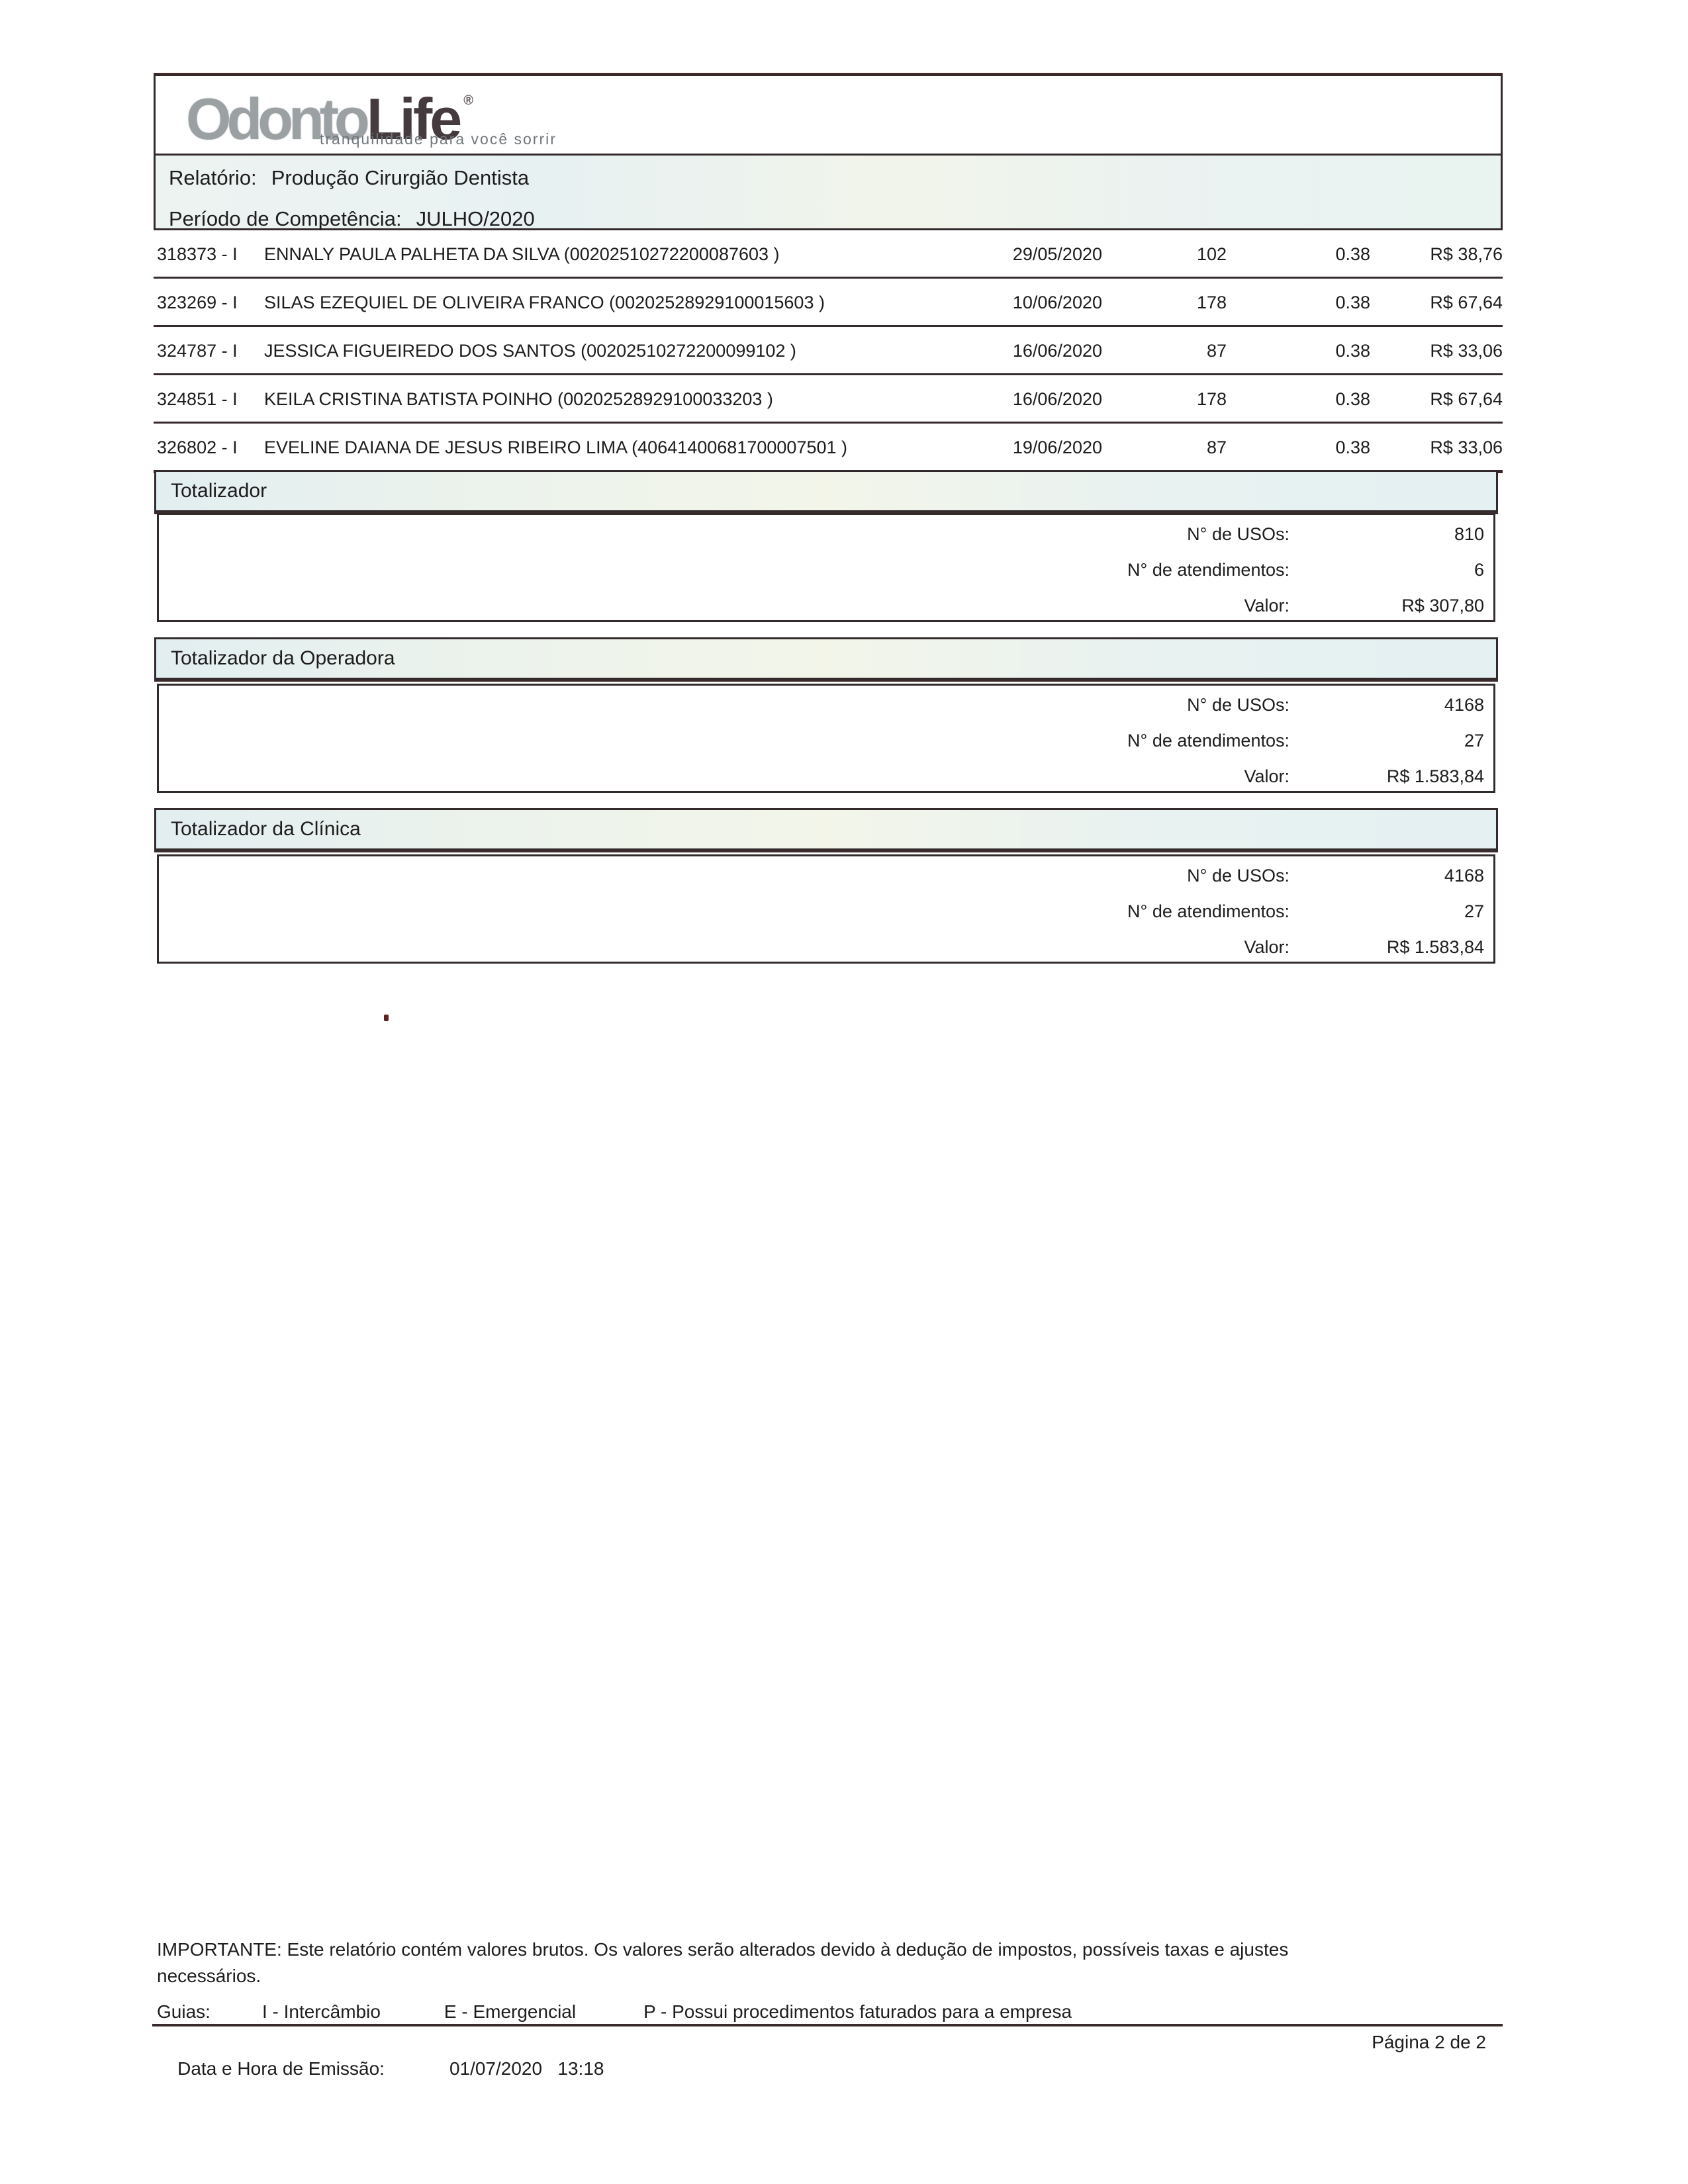  I want to click on atendimentos-value: 6, so click(1479, 569).